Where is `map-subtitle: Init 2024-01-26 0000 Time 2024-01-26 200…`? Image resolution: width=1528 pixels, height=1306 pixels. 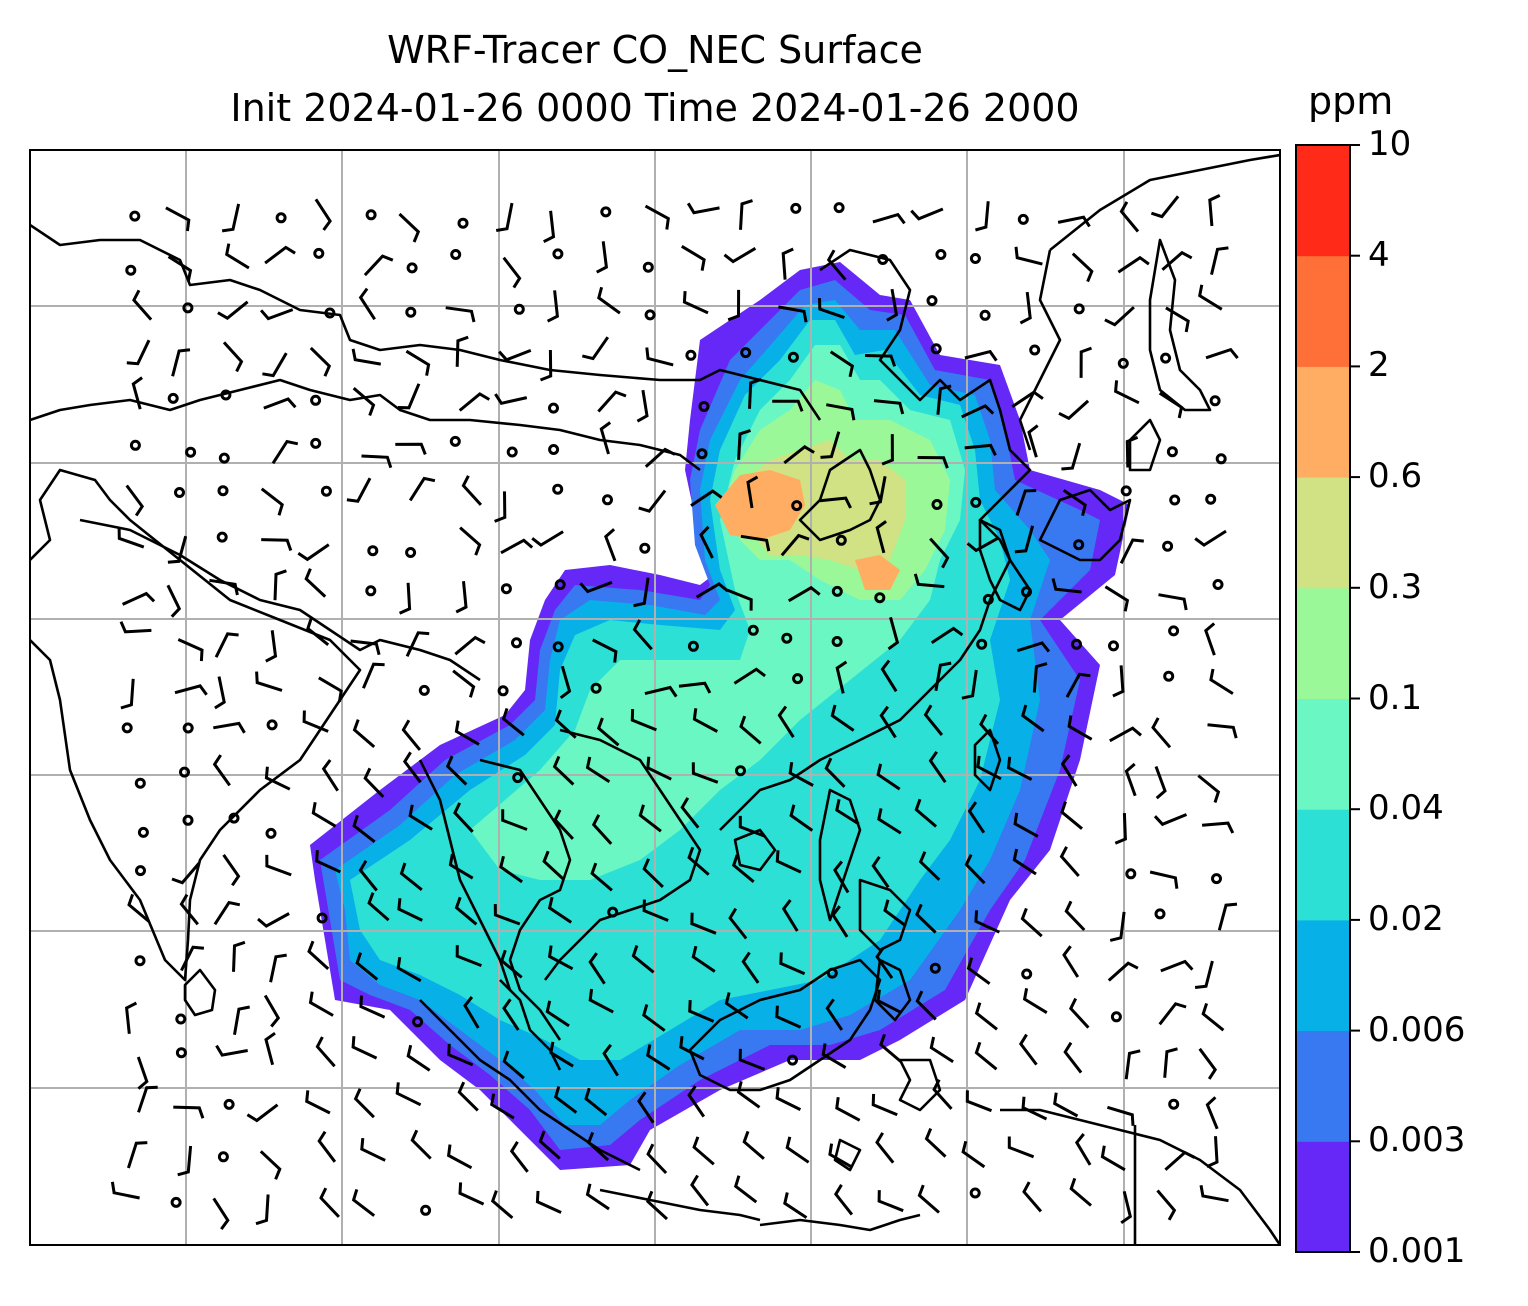 map-subtitle: Init 2024-01-26 0000 Time 2024-01-26 200… is located at coordinates (655, 108).